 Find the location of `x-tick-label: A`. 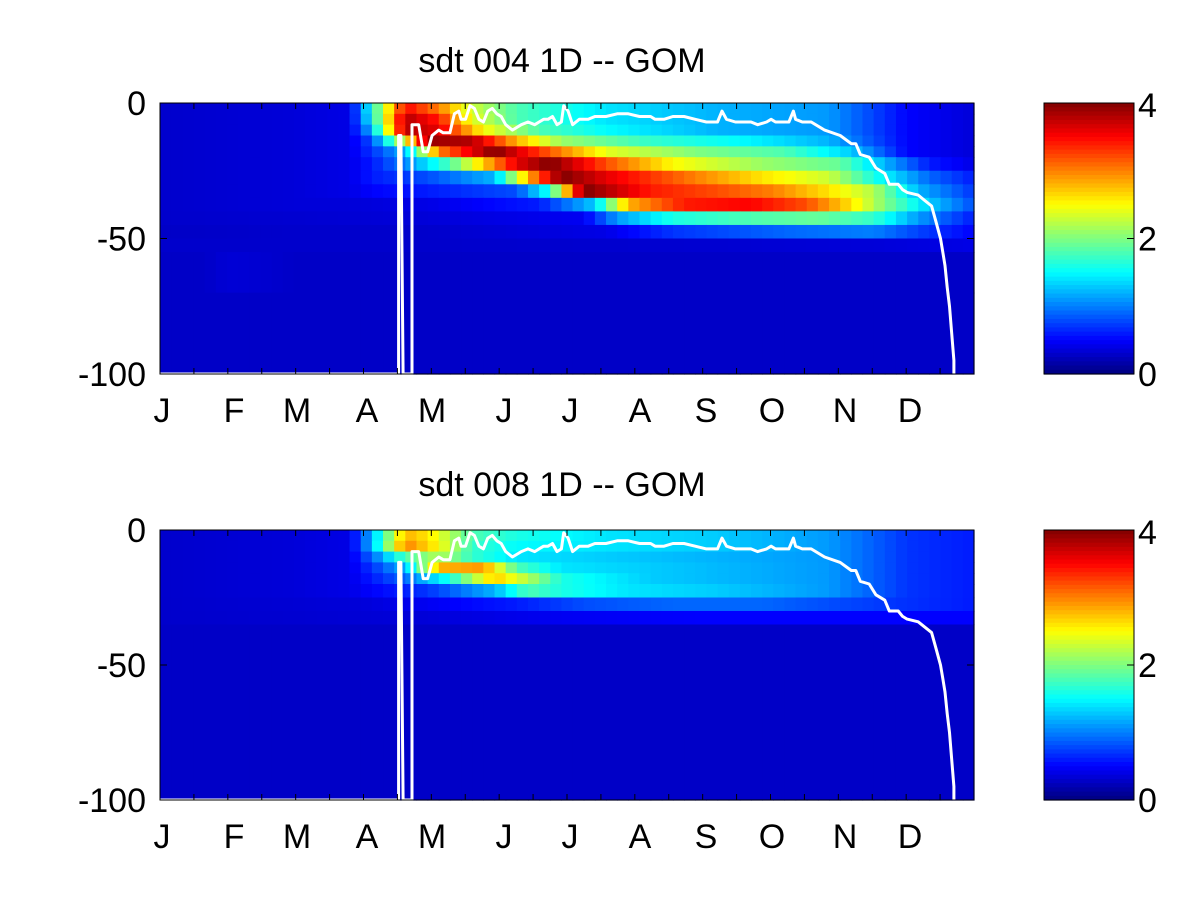

x-tick-label: A is located at coordinates (367, 411).